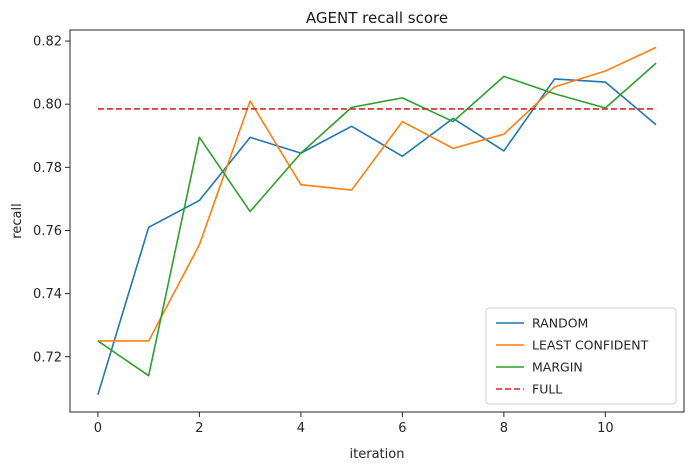 This screenshot has height=470, width=700. What do you see at coordinates (47, 294) in the screenshot?
I see `y-tick-label: 0.74` at bounding box center [47, 294].